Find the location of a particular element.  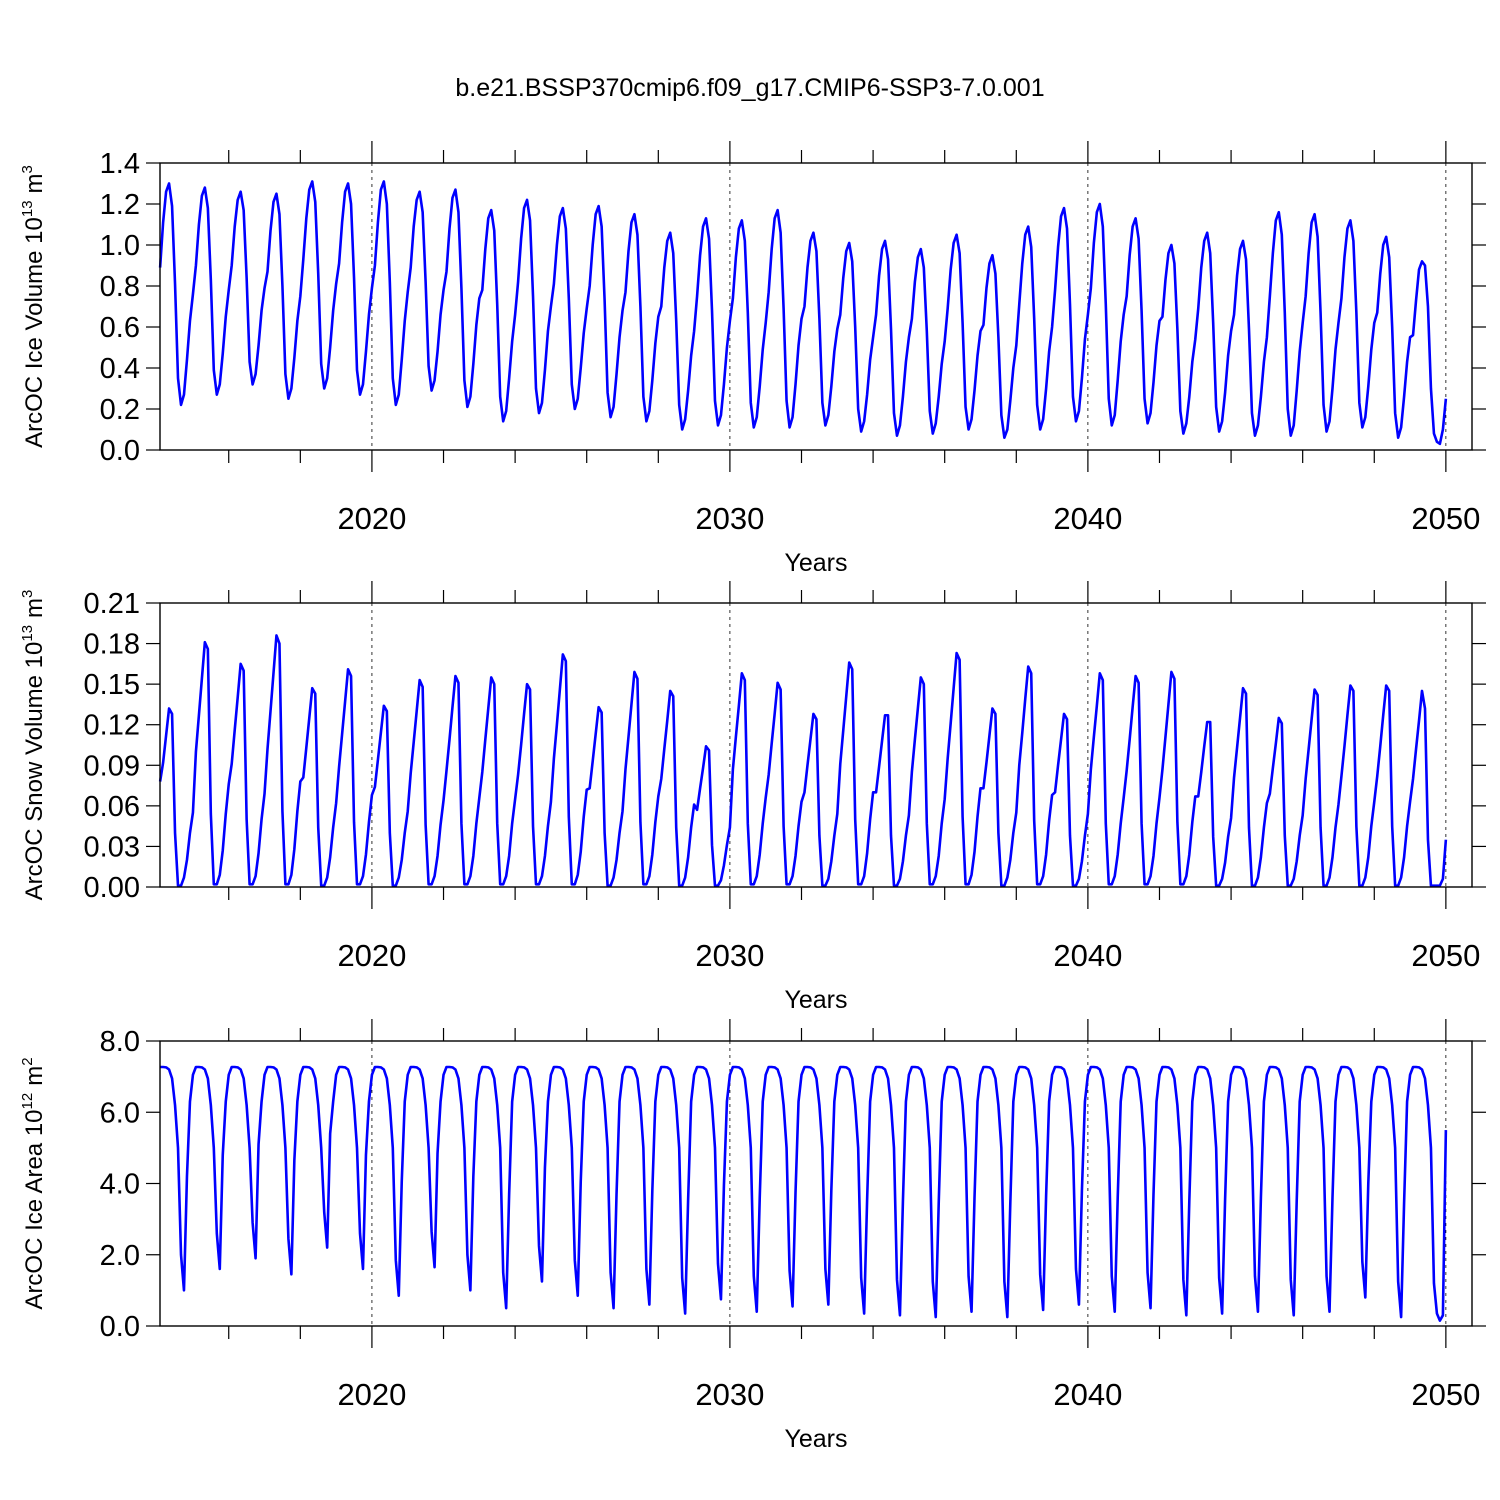

y-tick-label: 1.2 is located at coordinates (120, 205).